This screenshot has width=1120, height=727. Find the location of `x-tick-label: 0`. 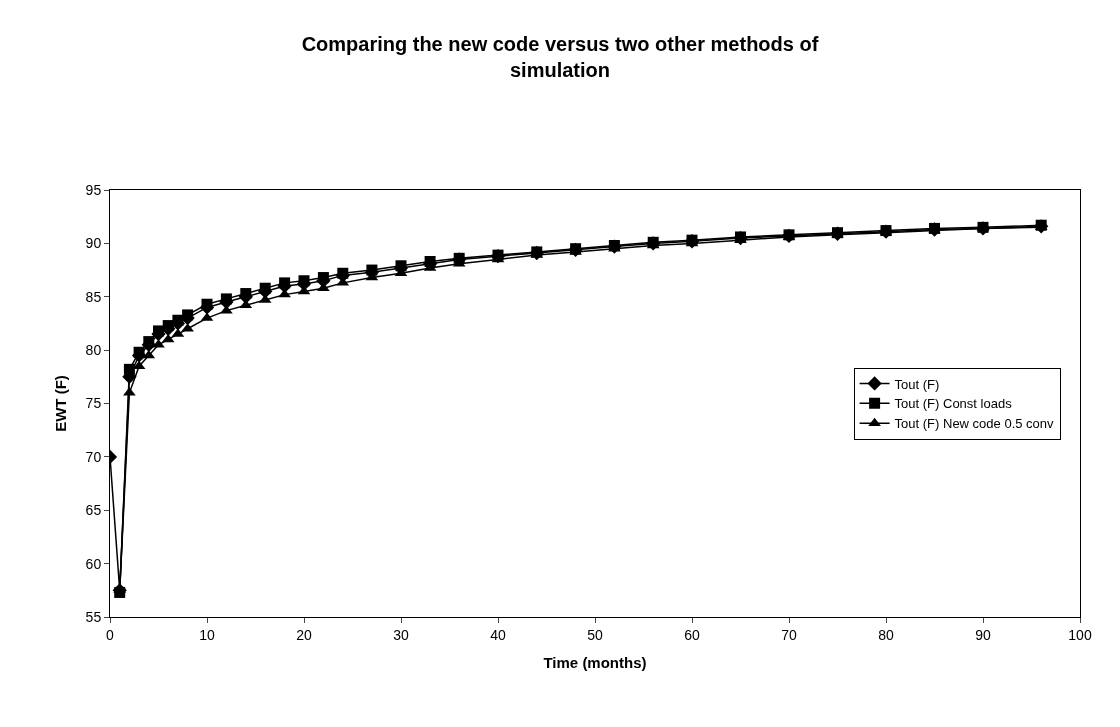

x-tick-label: 0 is located at coordinates (110, 634).